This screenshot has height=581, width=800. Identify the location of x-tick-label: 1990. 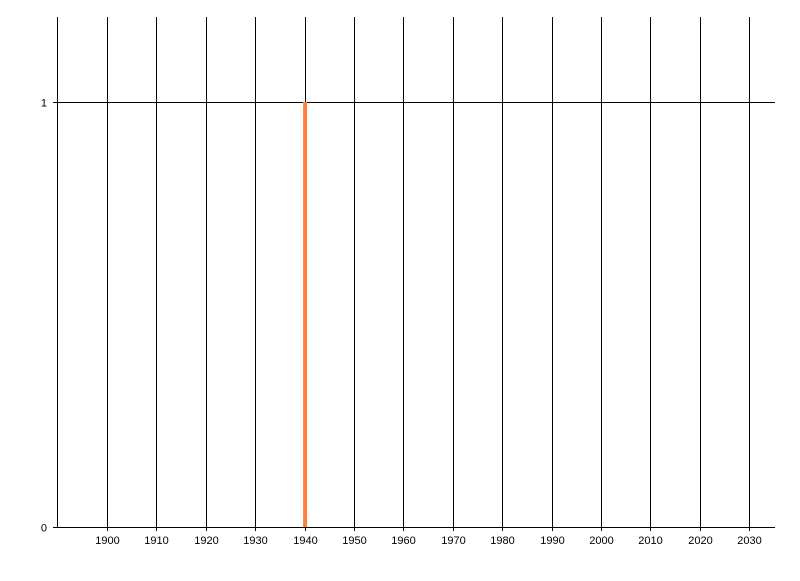
(552, 541).